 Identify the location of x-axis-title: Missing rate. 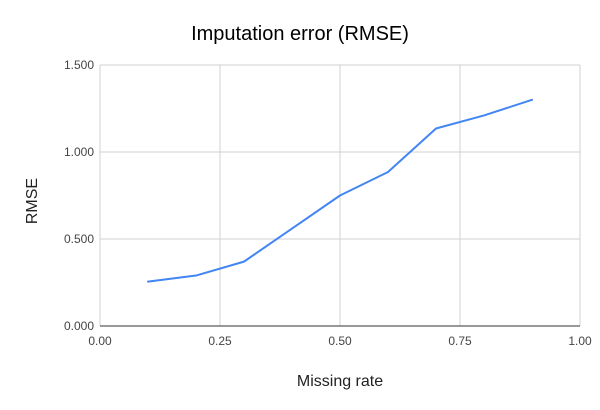
(340, 381).